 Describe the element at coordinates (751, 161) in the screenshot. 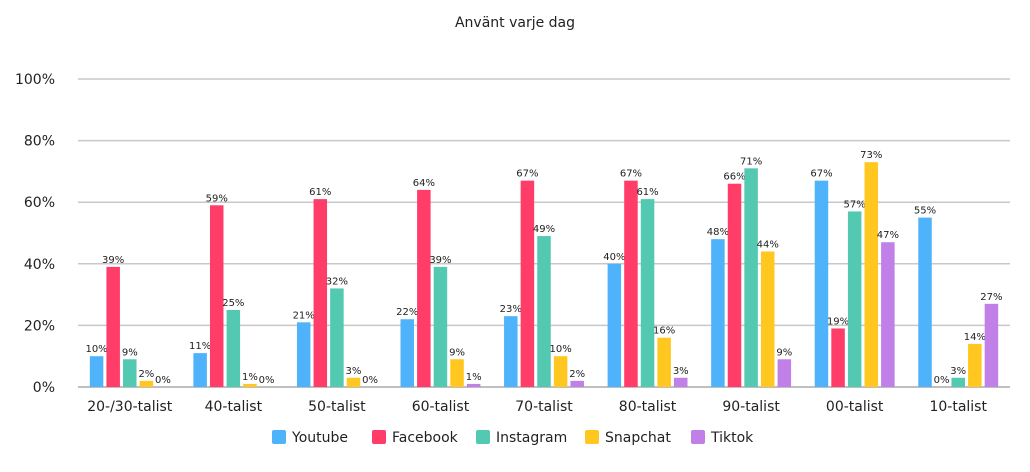

I see `data-label: 71%` at that location.